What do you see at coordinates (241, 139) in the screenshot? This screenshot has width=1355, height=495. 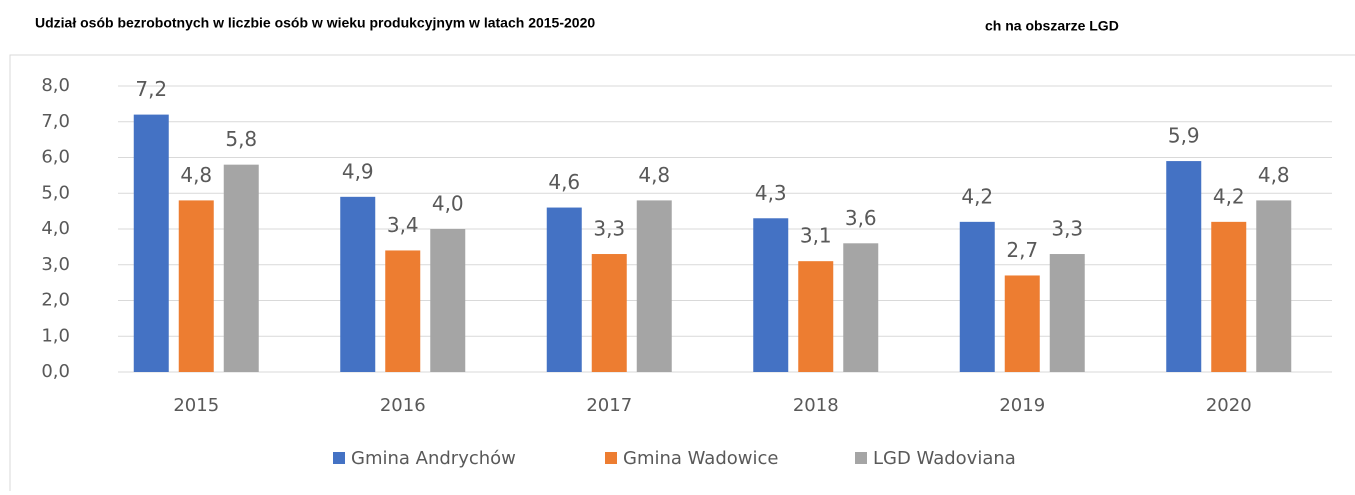 I see `data-label: 5,8` at bounding box center [241, 139].